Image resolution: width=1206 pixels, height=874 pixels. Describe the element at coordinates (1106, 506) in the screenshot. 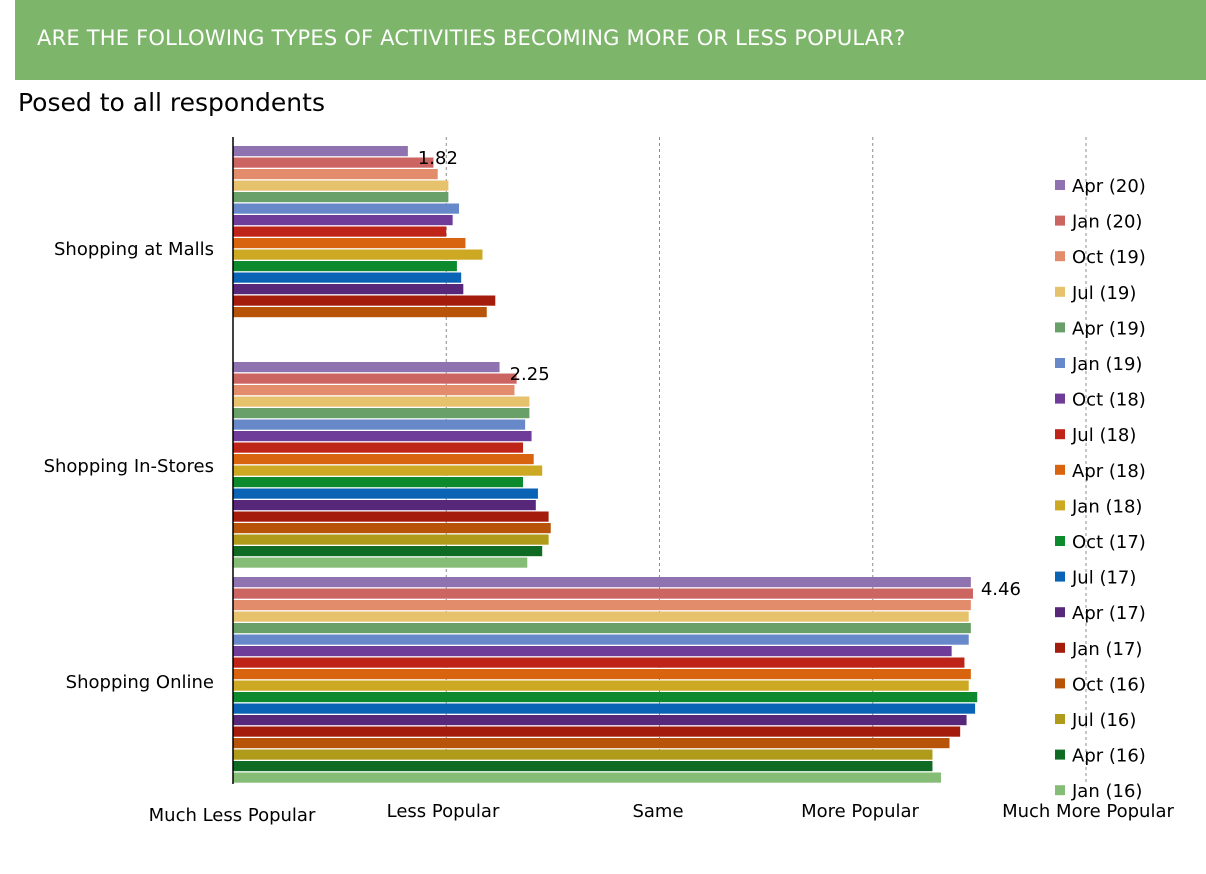

I see `legend-label: Jan (18)` at that location.